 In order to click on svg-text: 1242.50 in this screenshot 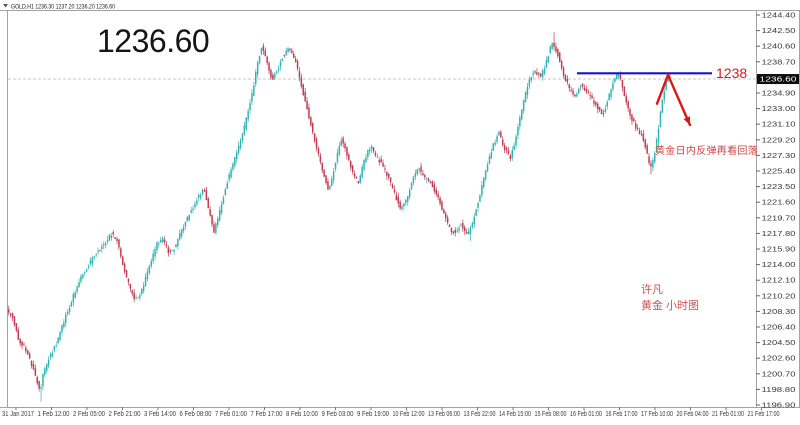, I will do `click(779, 31)`.